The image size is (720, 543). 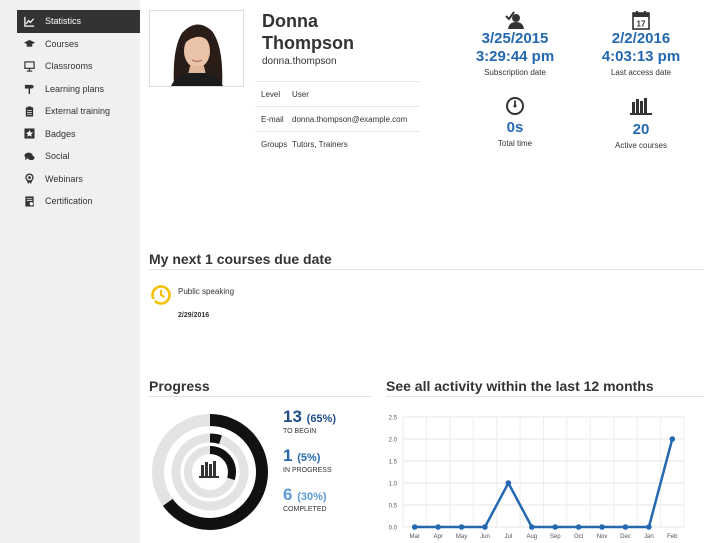 What do you see at coordinates (161, 297) in the screenshot?
I see `deadline-clock-icon` at bounding box center [161, 297].